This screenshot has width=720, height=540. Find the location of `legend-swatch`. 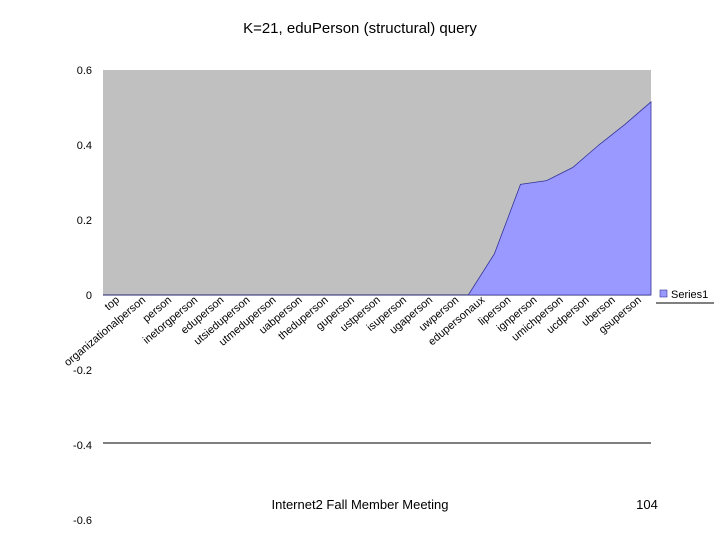

legend-swatch is located at coordinates (663, 293).